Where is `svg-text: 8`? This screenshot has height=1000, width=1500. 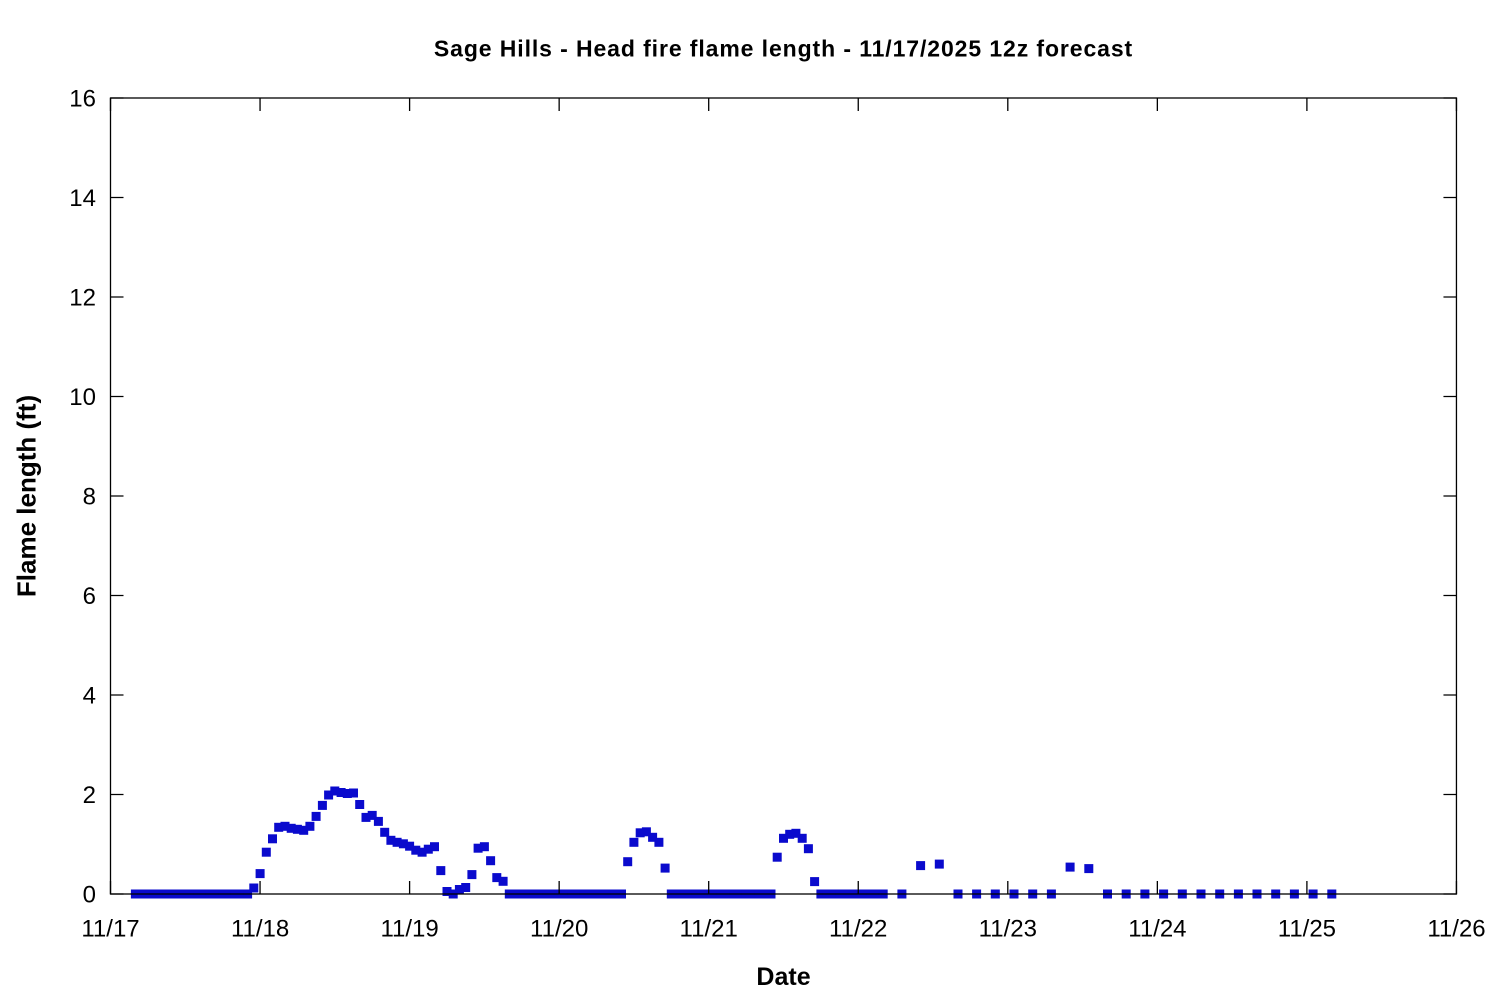
svg-text: 8 is located at coordinates (89, 497).